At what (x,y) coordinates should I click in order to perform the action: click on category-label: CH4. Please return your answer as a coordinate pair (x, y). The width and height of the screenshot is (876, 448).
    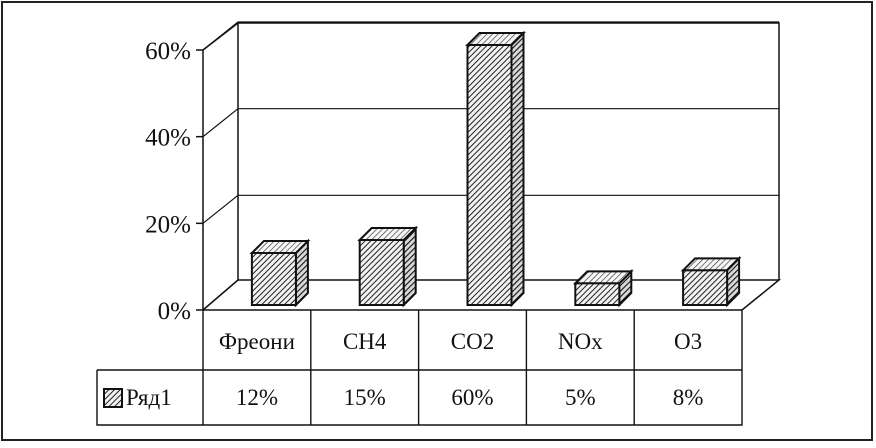
    Looking at the image, I should click on (365, 341).